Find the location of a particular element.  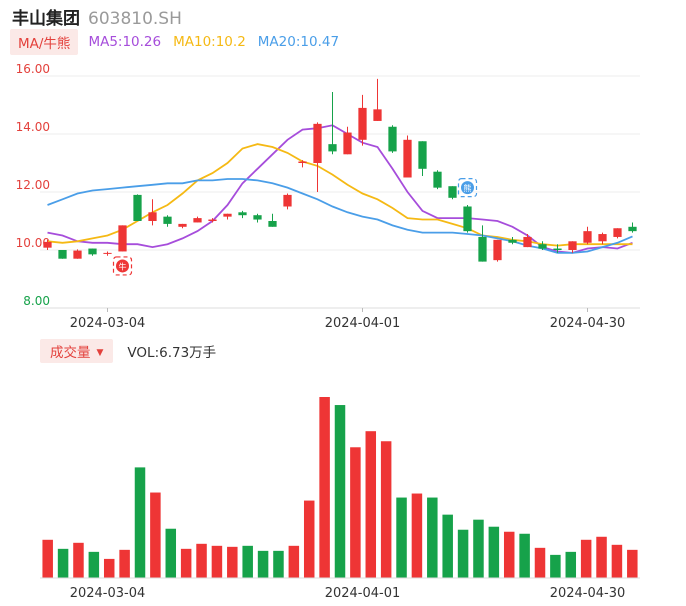

x-tick-label: 2024-03-04 is located at coordinates (108, 323).